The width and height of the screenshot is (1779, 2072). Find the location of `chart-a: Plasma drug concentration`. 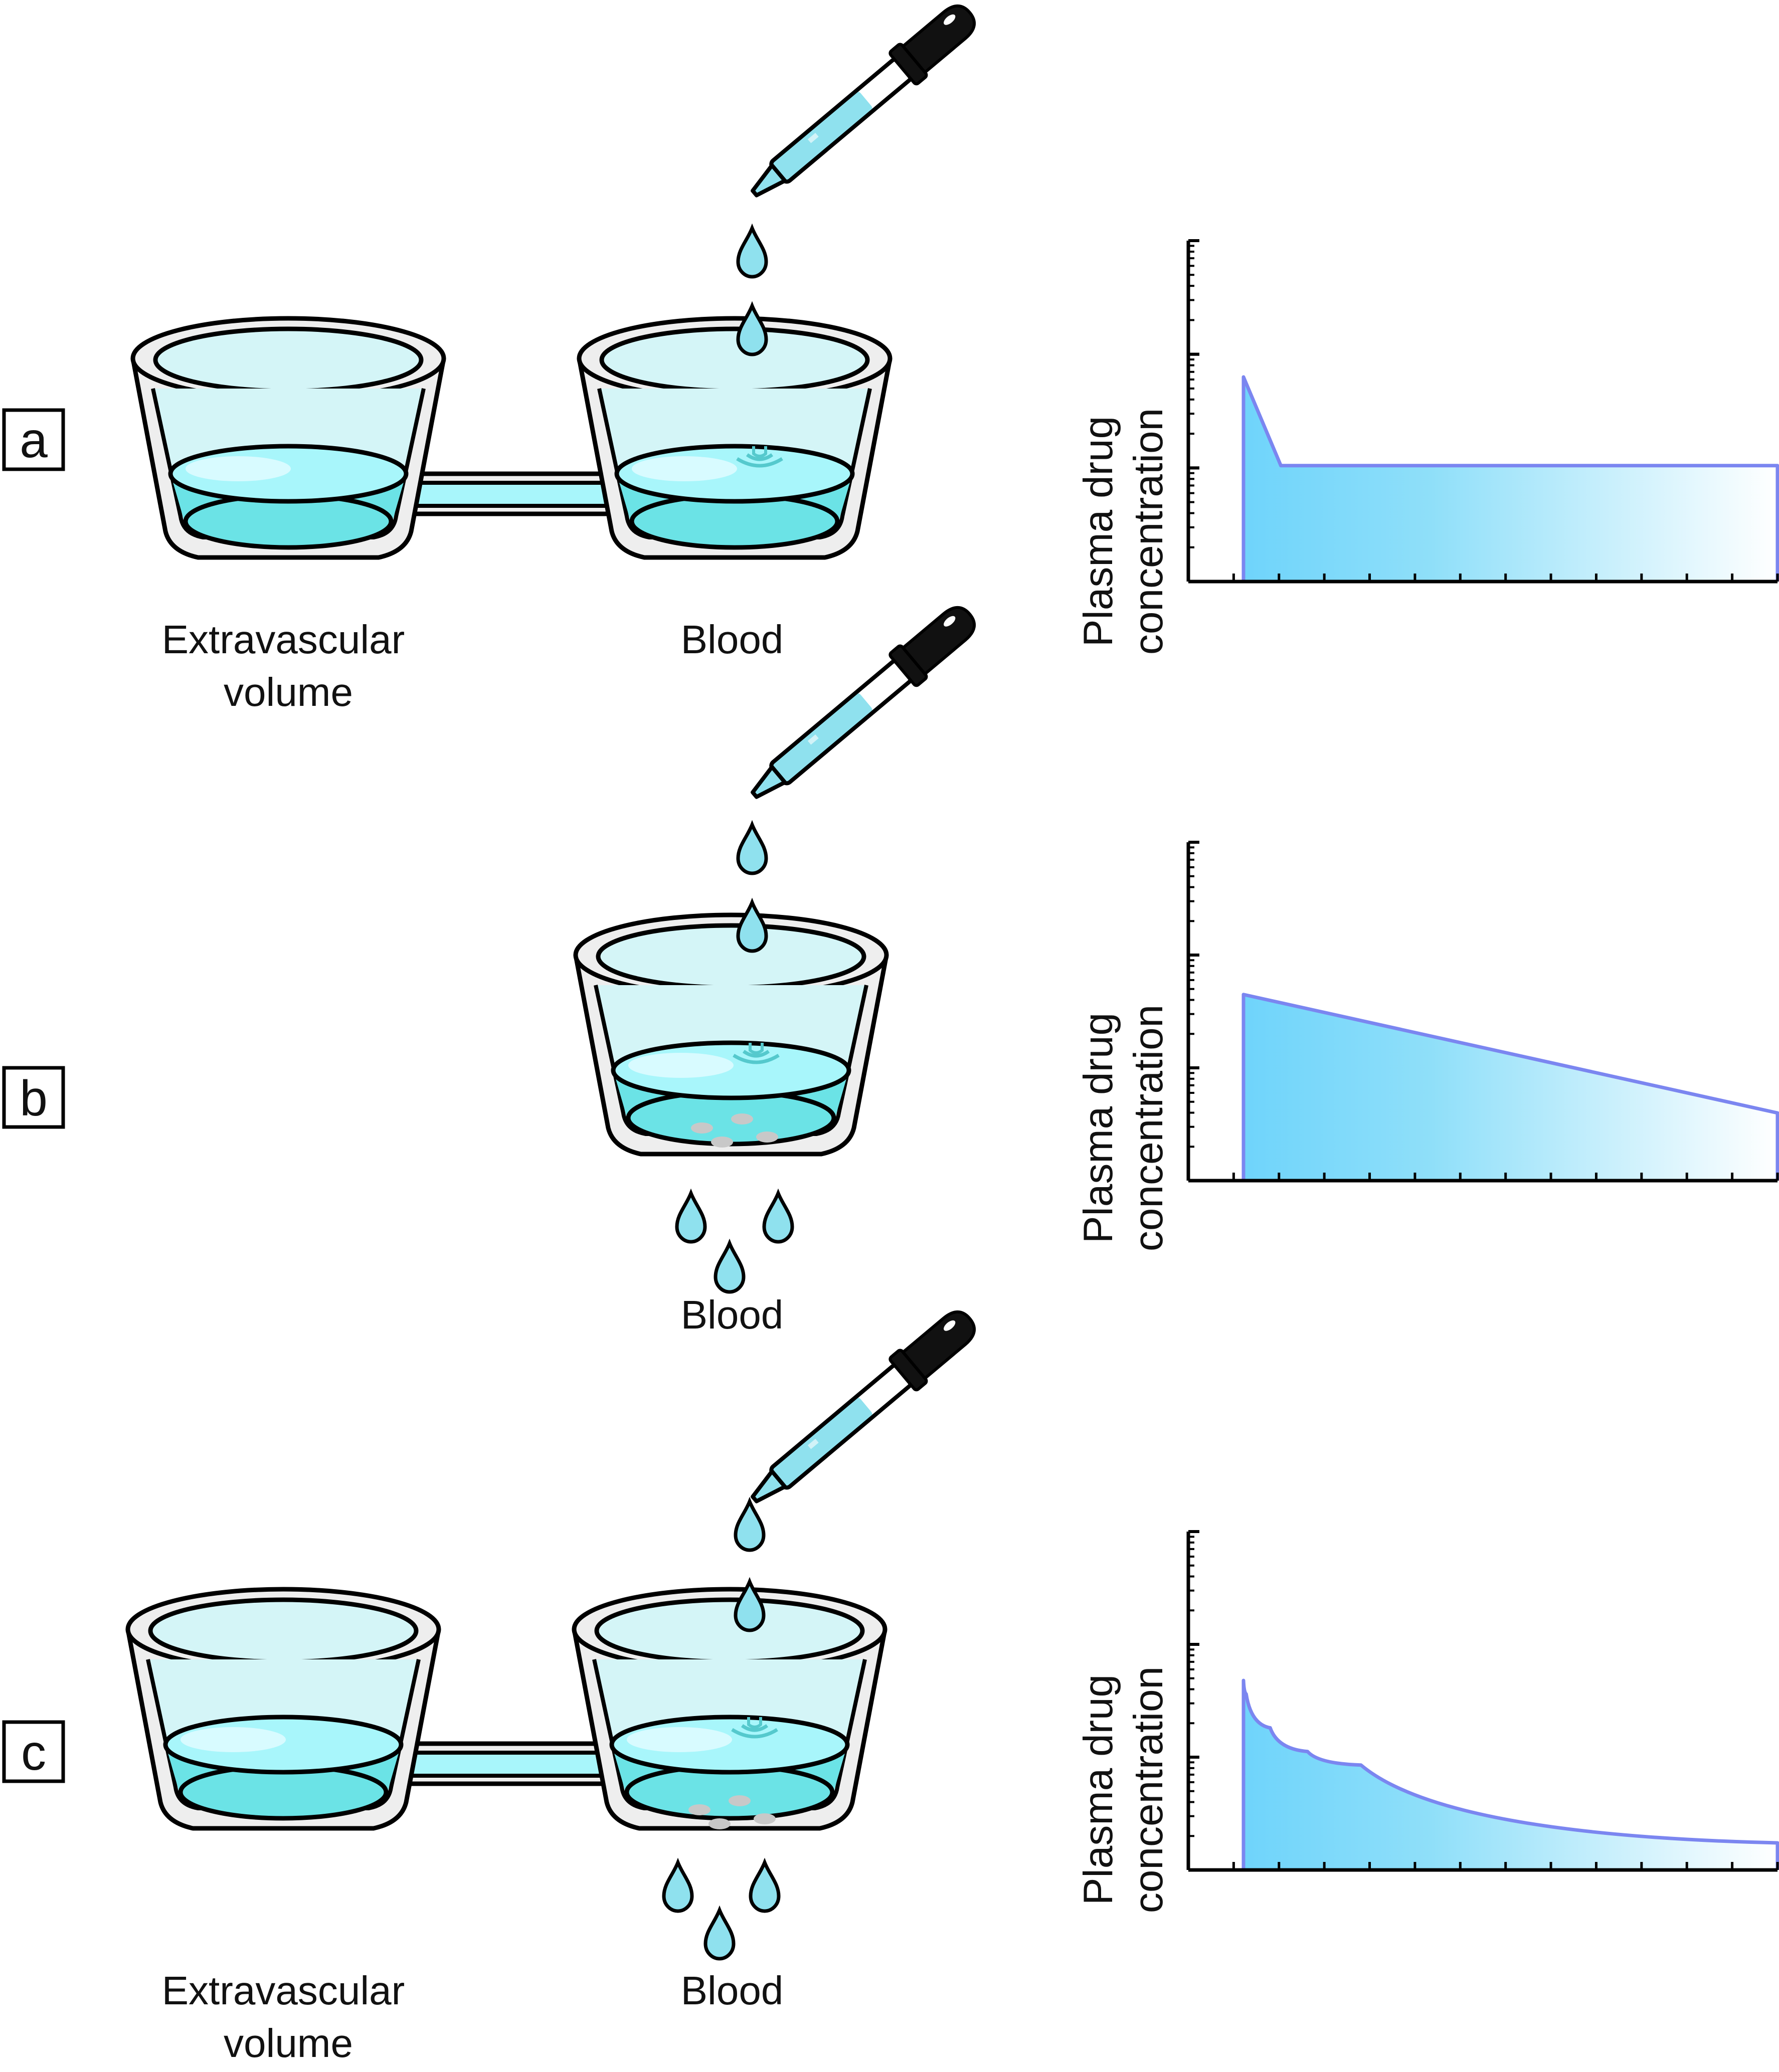

chart-a: Plasma drug concentration is located at coordinates (1427, 447).